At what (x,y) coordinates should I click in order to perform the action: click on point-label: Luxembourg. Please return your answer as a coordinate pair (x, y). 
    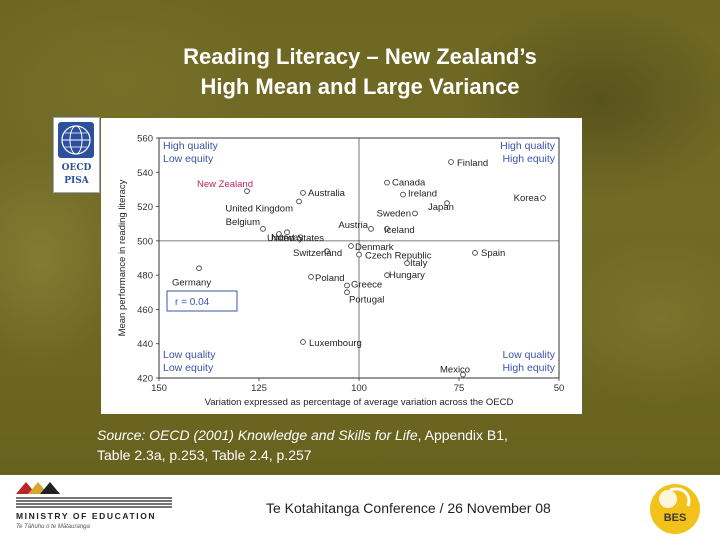
    Looking at the image, I should click on (335, 343).